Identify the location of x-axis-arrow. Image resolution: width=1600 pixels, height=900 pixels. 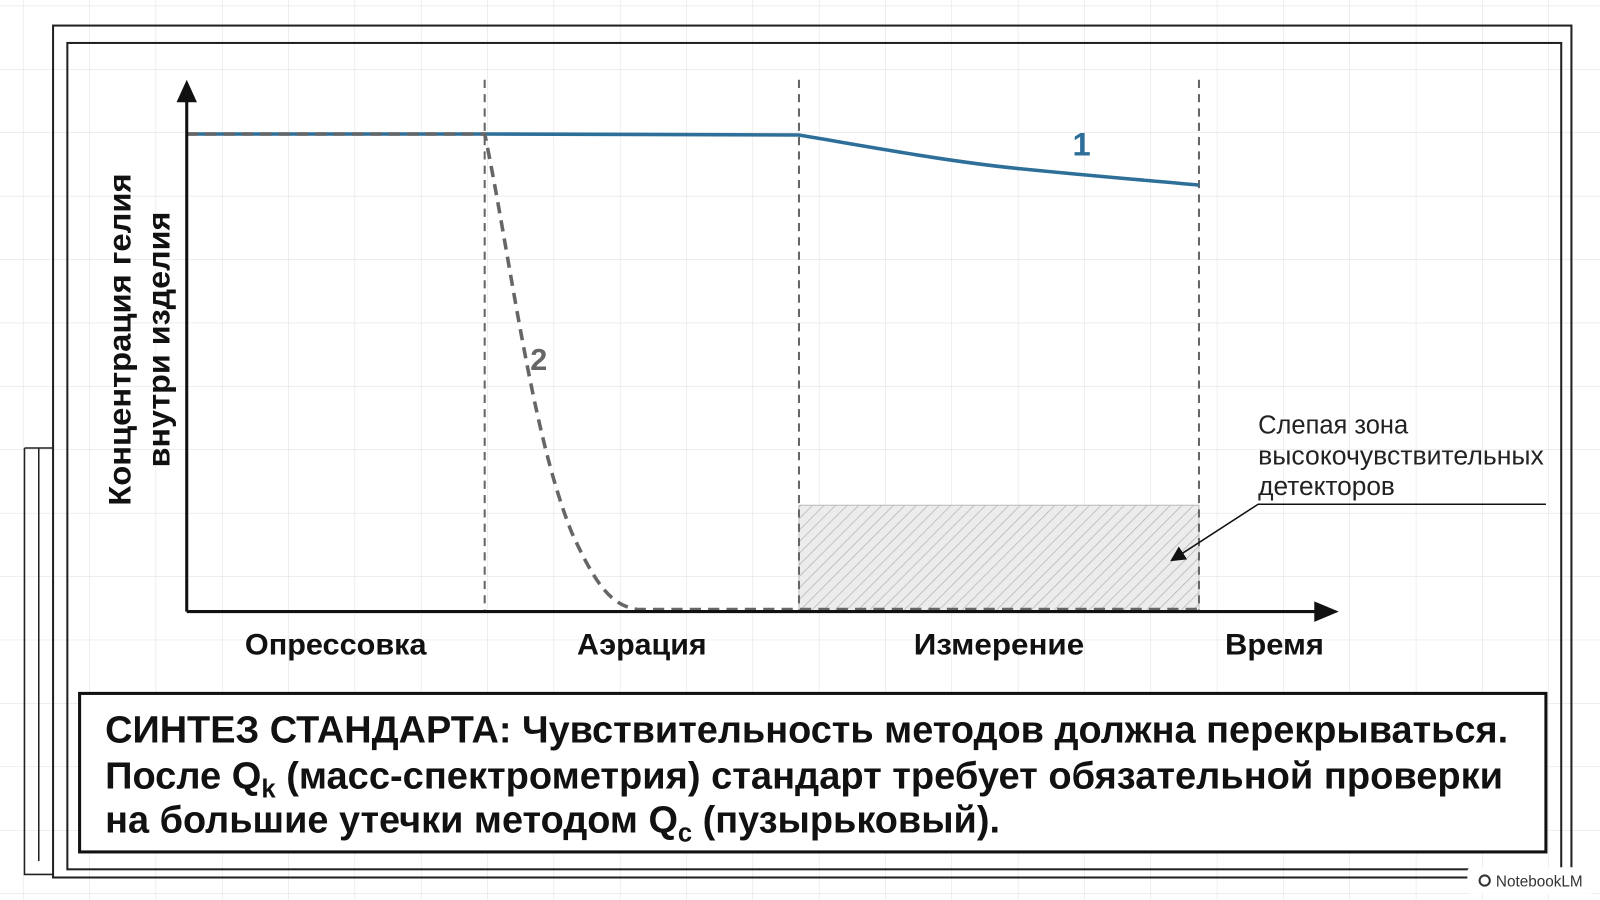
(1326, 611).